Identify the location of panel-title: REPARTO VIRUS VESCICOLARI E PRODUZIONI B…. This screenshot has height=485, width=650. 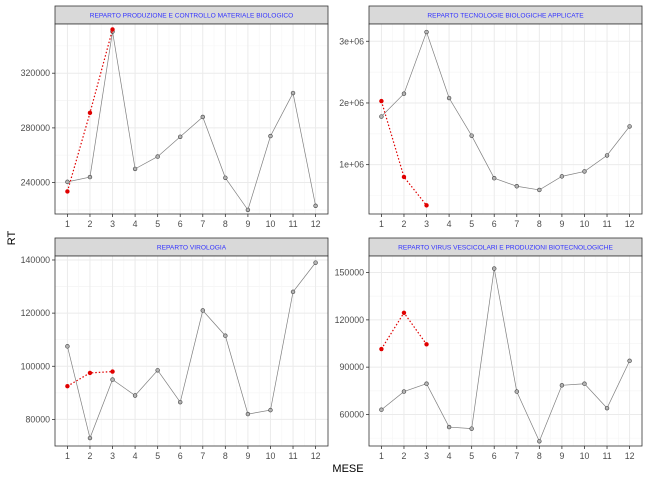
(505, 247).